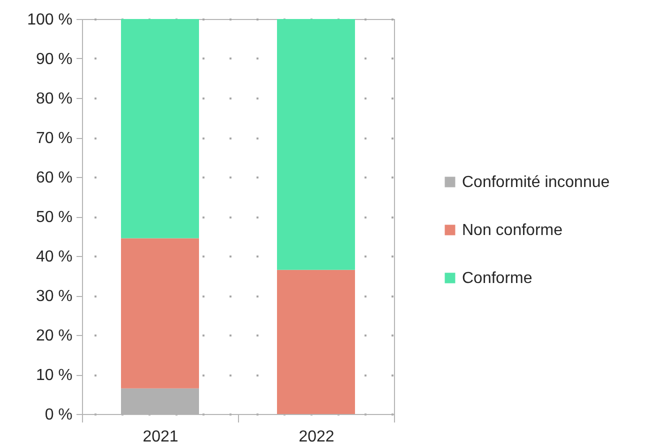  I want to click on legend-label: Conforme, so click(497, 278).